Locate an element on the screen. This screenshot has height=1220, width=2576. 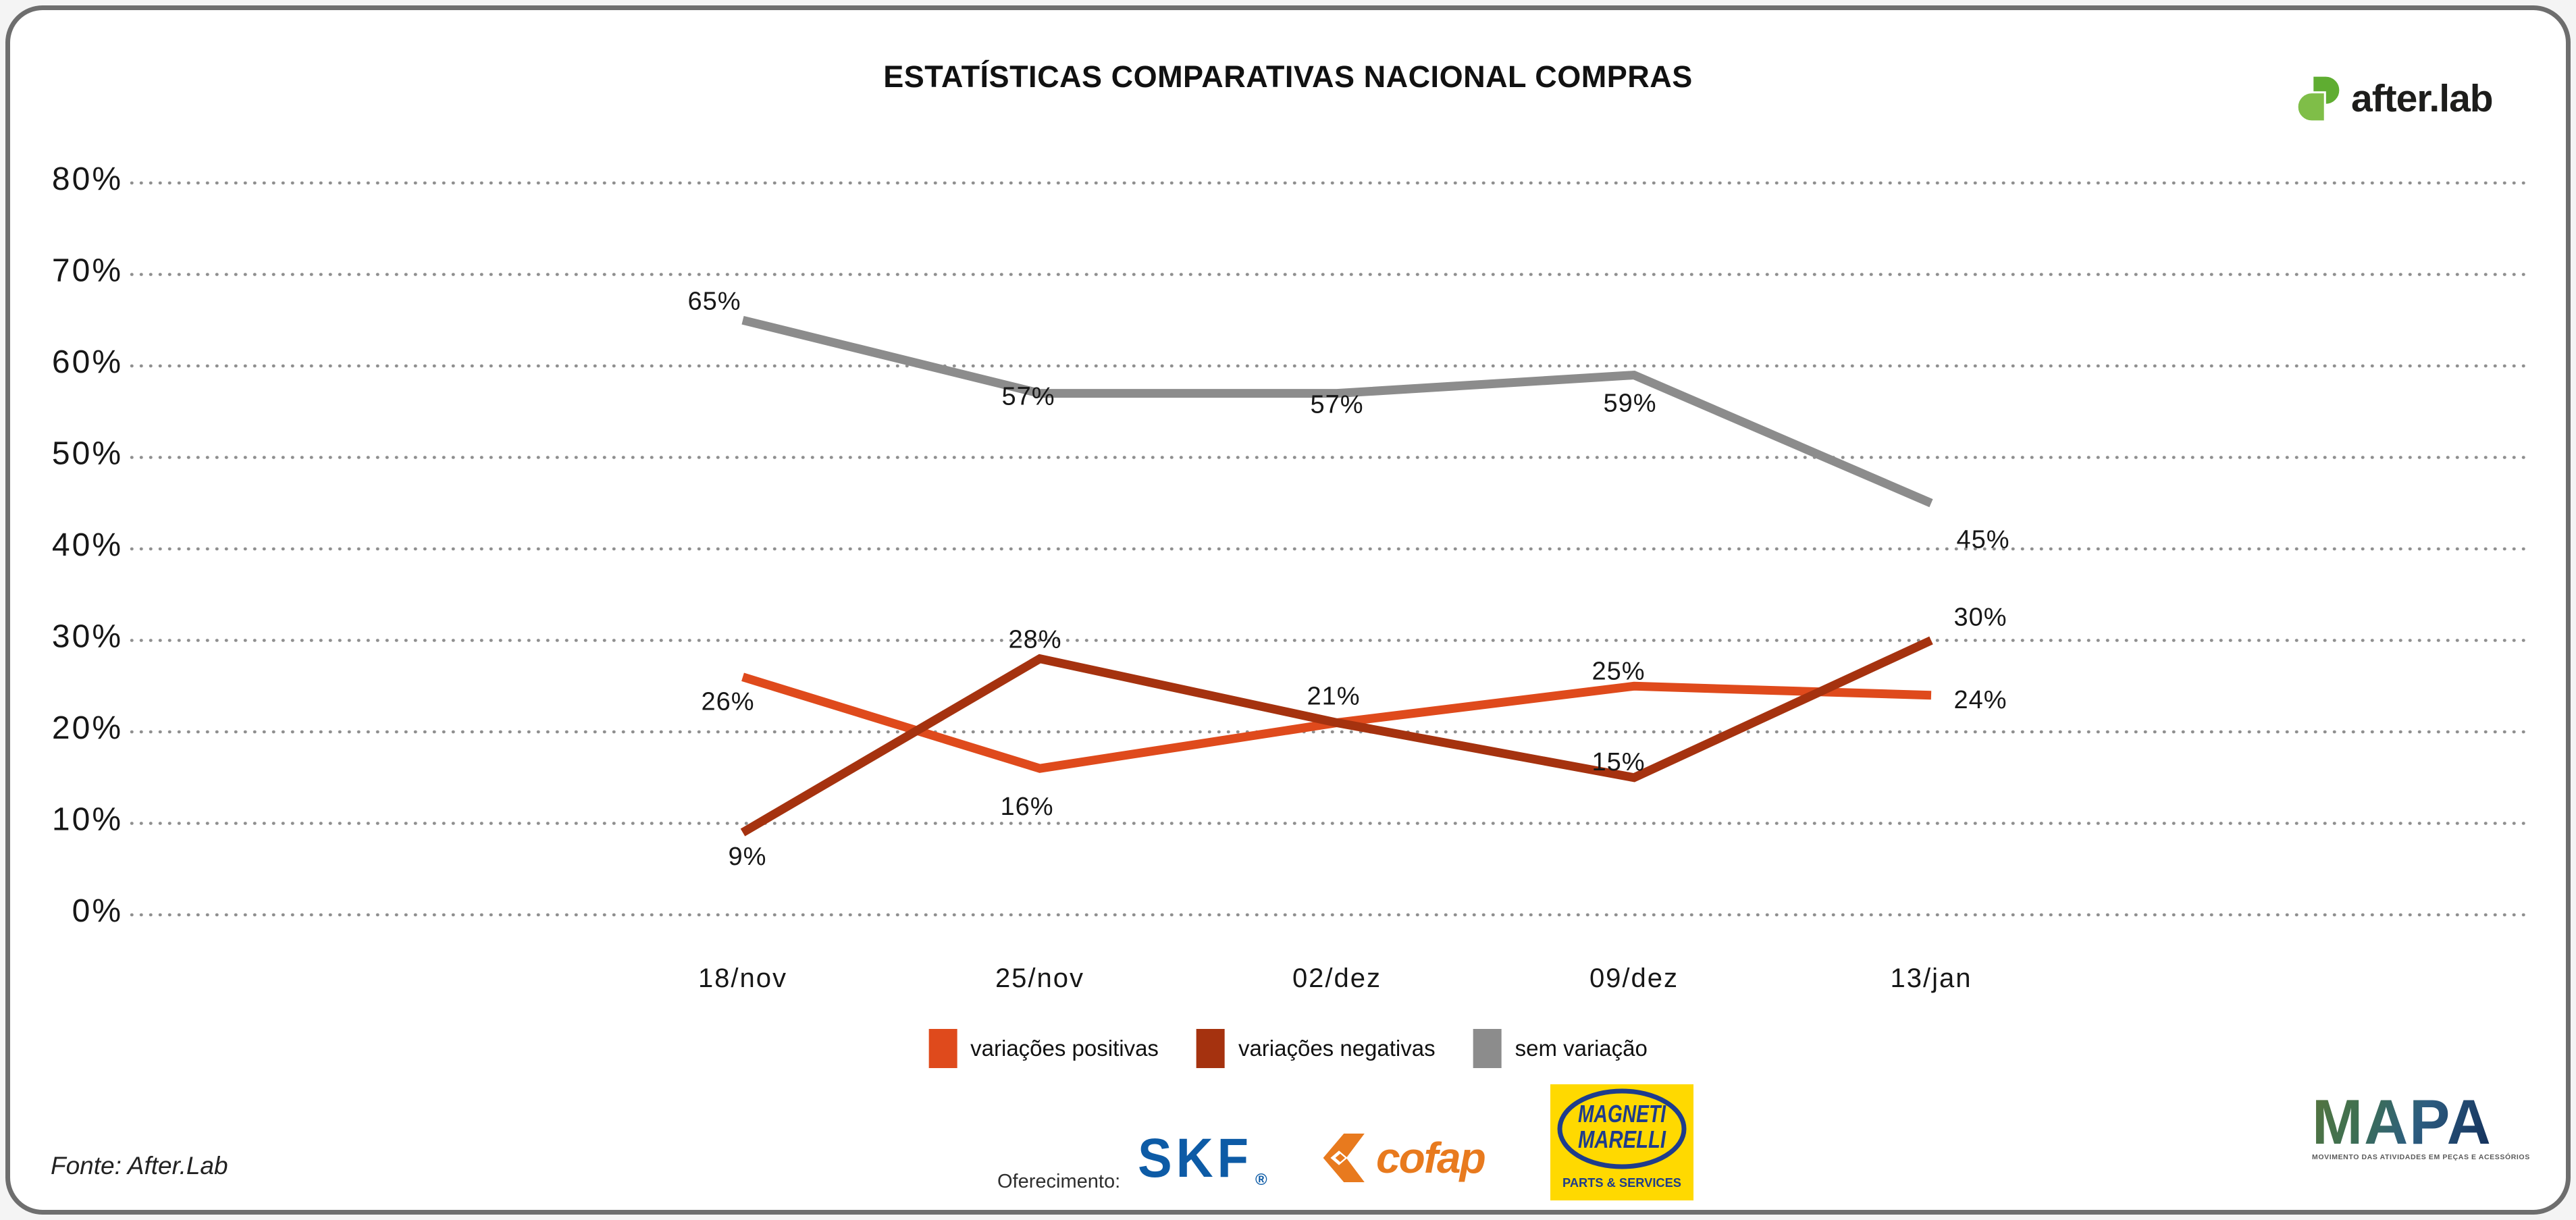
svg-text: 25% is located at coordinates (1619, 671).